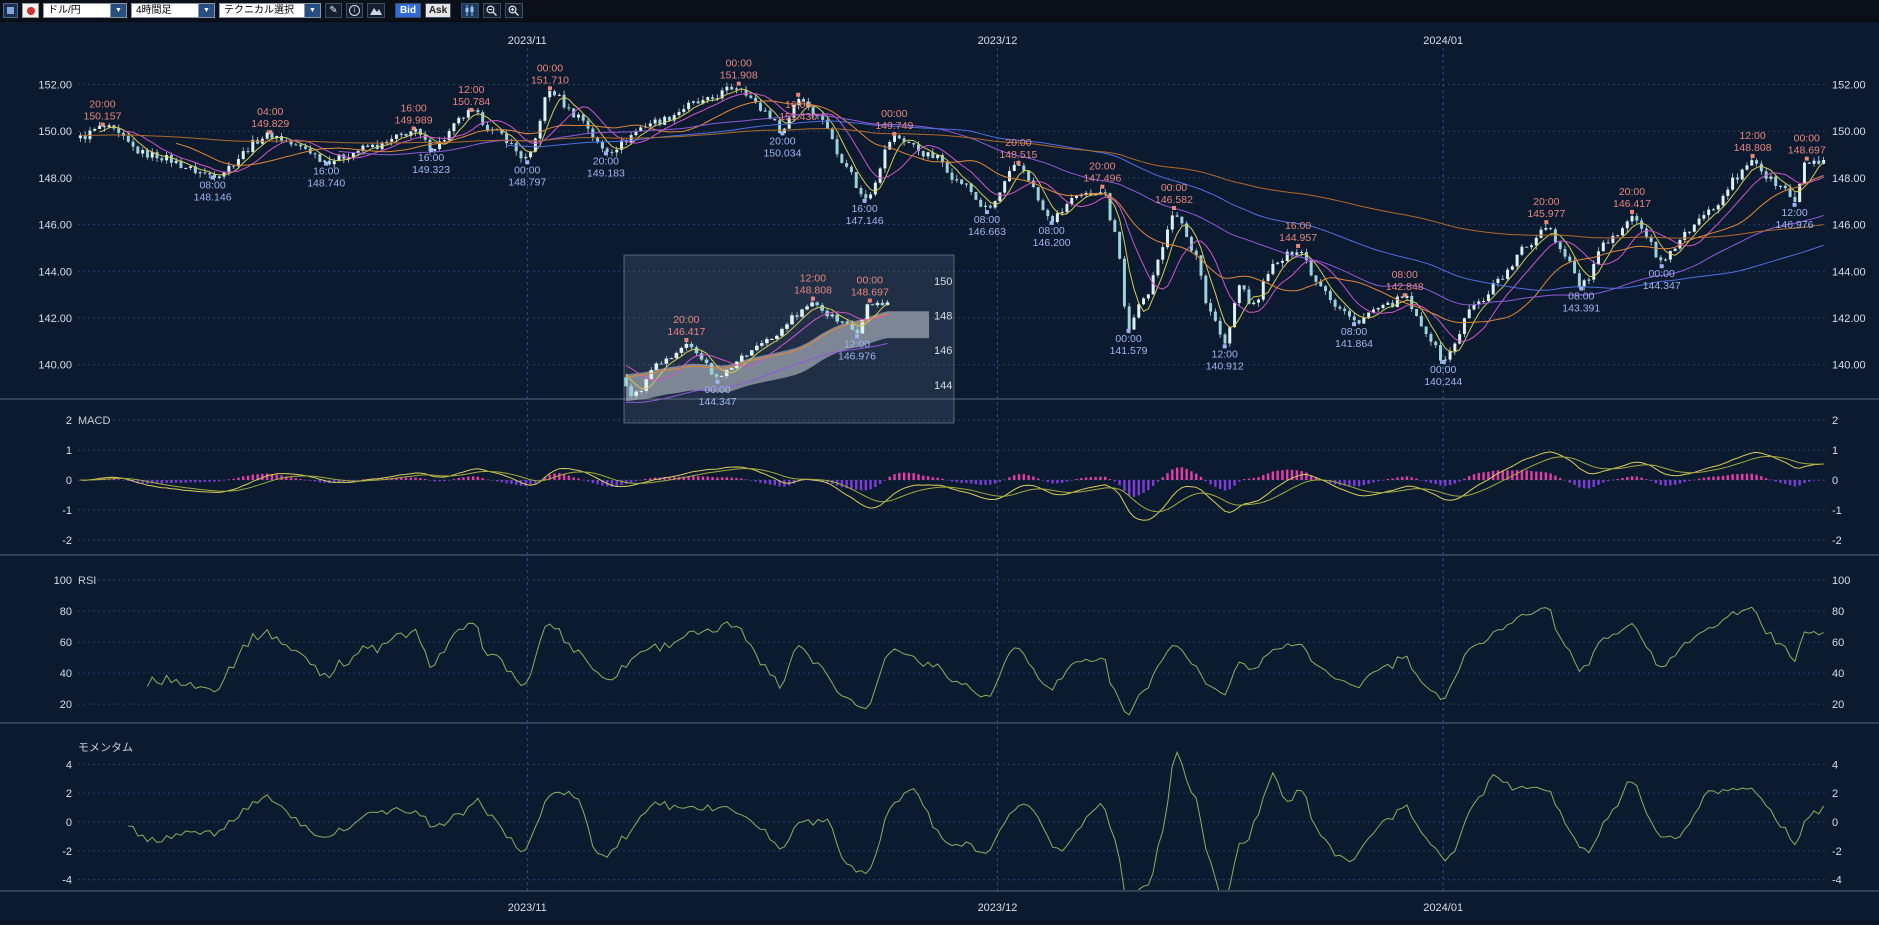 The image size is (1879, 925). I want to click on svg-text: 144, so click(943, 386).